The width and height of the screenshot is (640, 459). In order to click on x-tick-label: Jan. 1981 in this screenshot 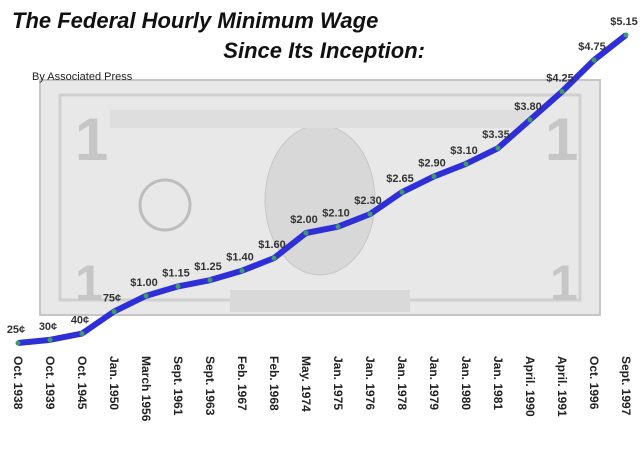, I will do `click(498, 383)`.